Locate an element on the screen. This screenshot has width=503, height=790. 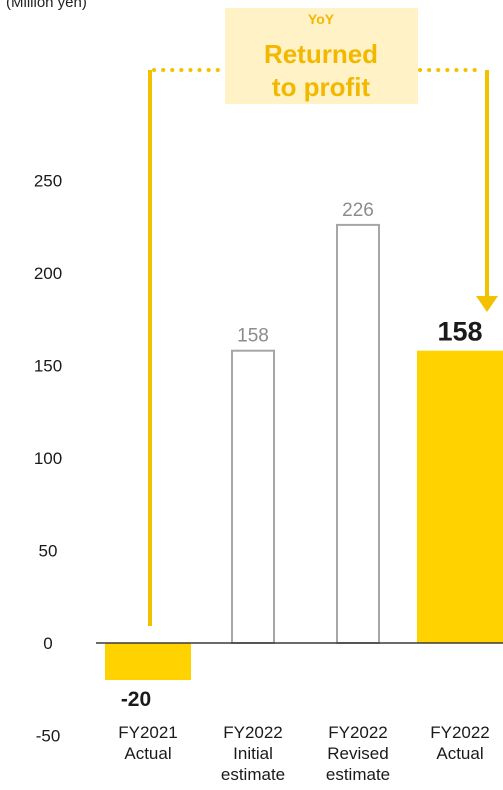
y-tick-label: 50 is located at coordinates (48, 551).